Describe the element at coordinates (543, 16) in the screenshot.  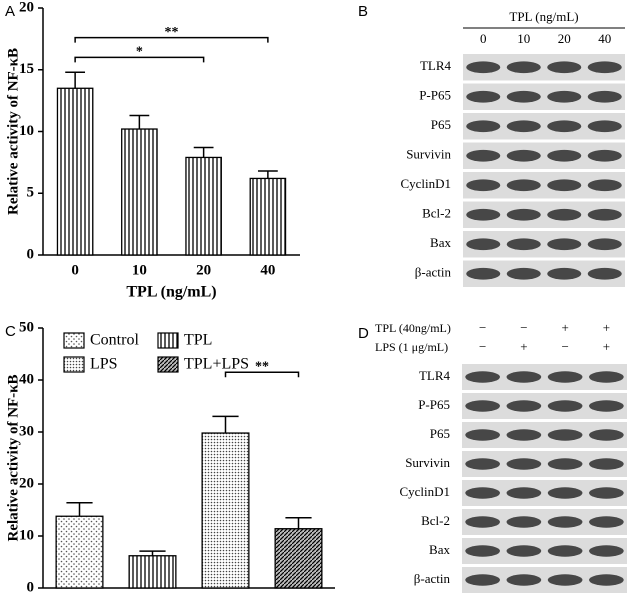
I see `blot-header: TPL (ng/mL)` at that location.